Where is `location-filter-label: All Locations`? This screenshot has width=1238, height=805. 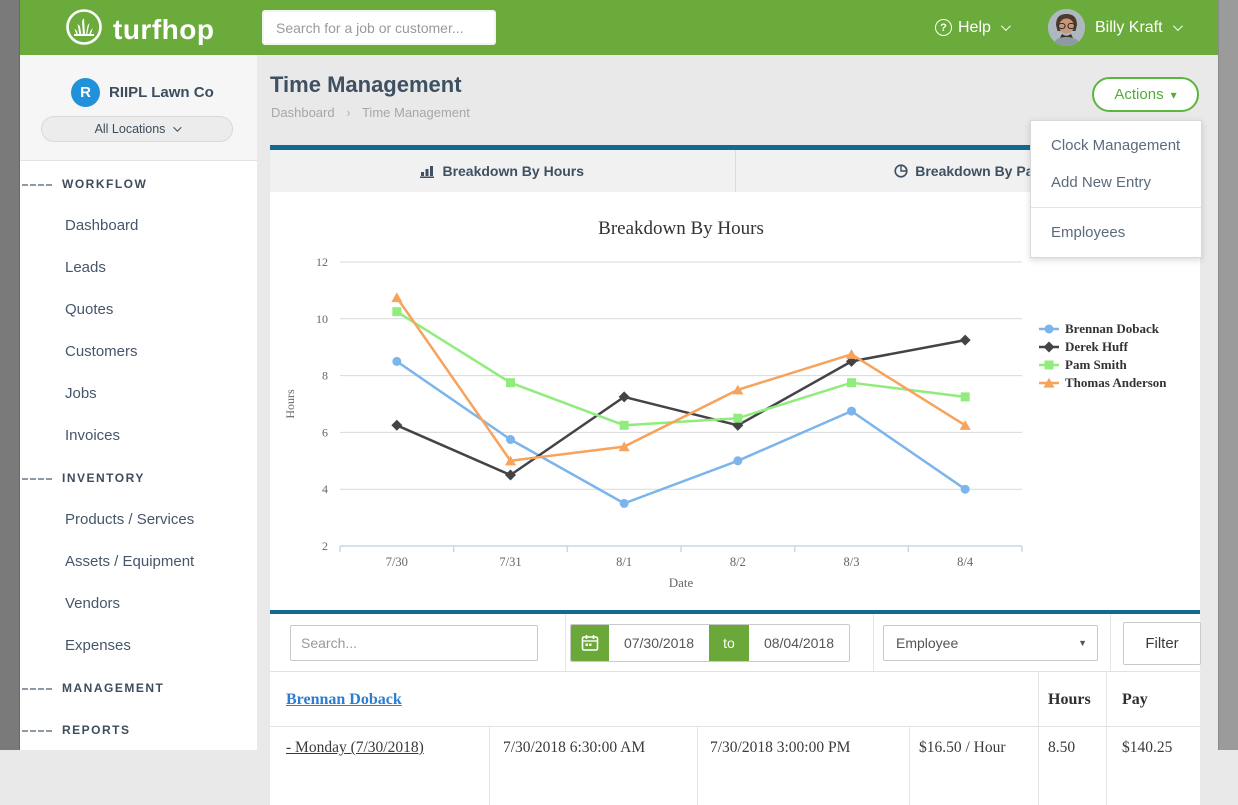
location-filter-label: All Locations is located at coordinates (130, 129).